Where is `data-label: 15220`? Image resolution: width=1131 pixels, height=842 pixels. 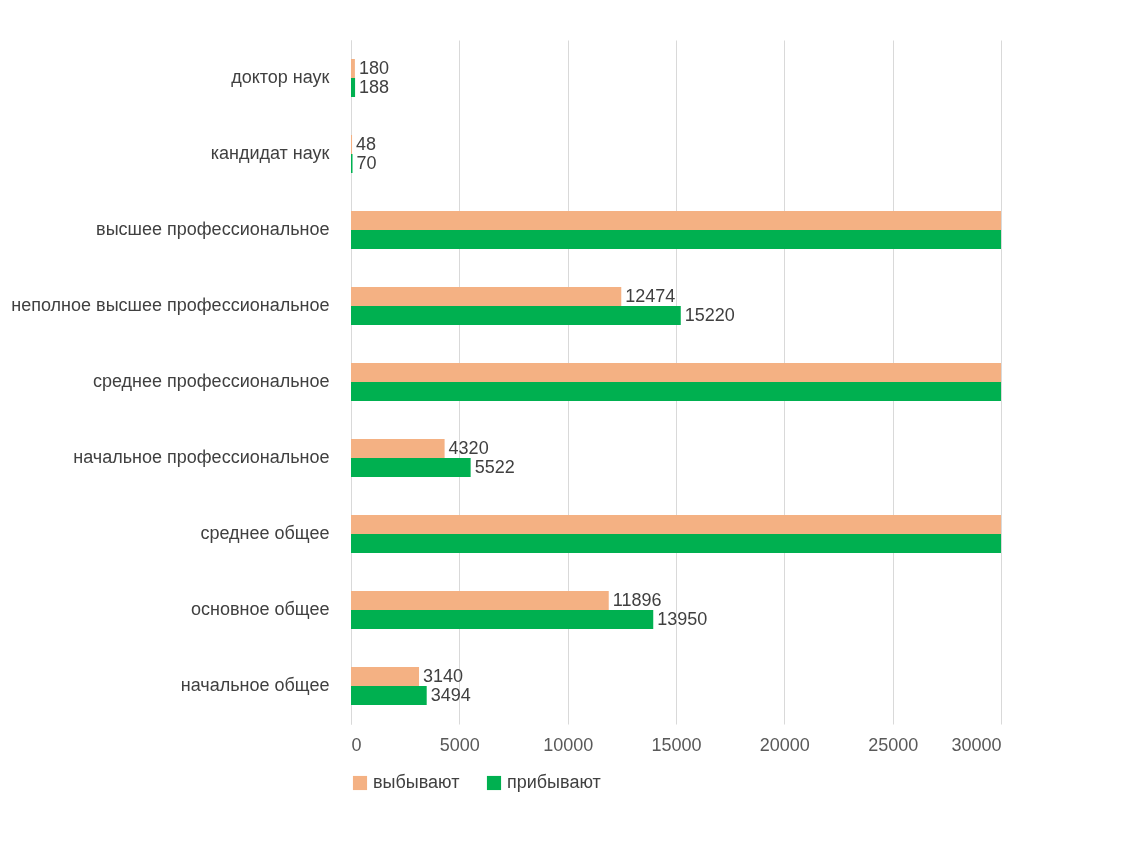
data-label: 15220 is located at coordinates (709, 314).